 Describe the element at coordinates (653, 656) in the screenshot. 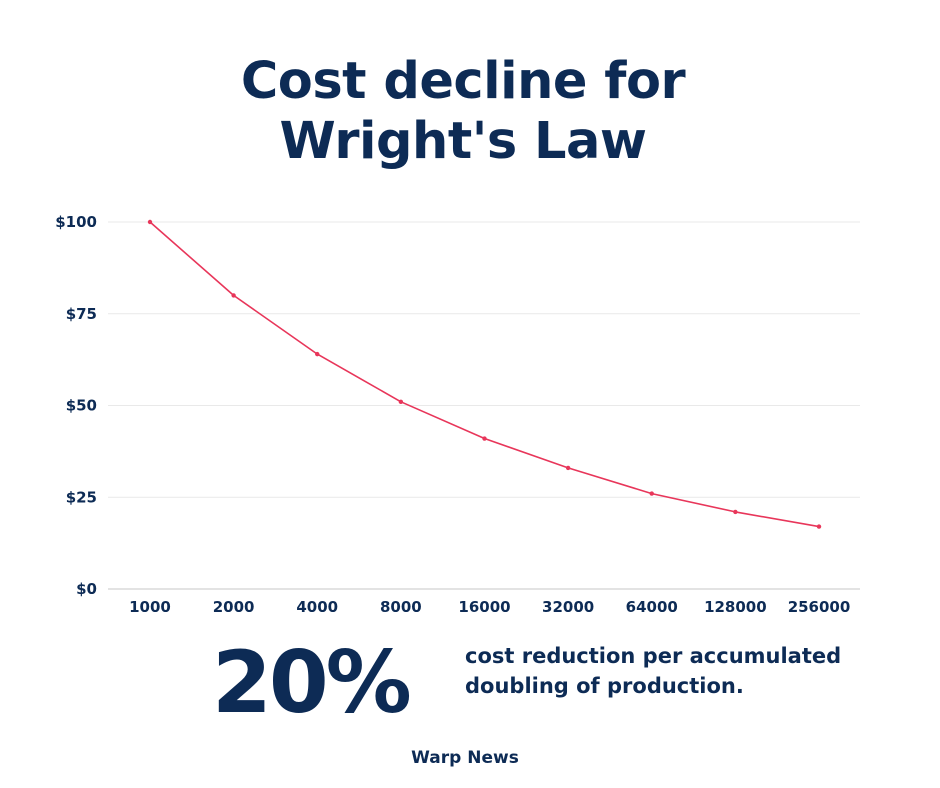

I see `stat-description-line-1: cost reduction per accumulated` at that location.